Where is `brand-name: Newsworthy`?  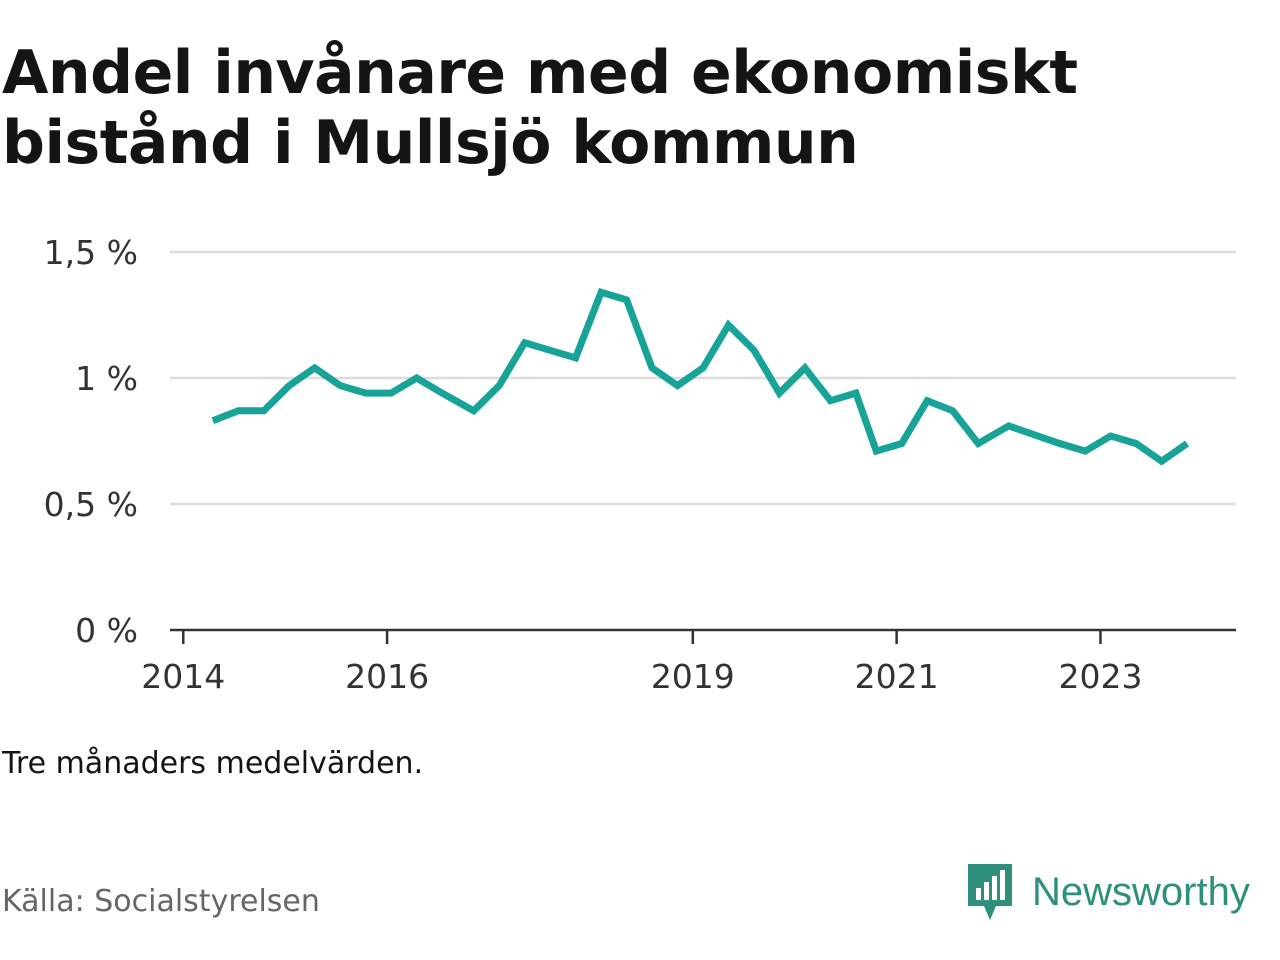 brand-name: Newsworthy is located at coordinates (1141, 891).